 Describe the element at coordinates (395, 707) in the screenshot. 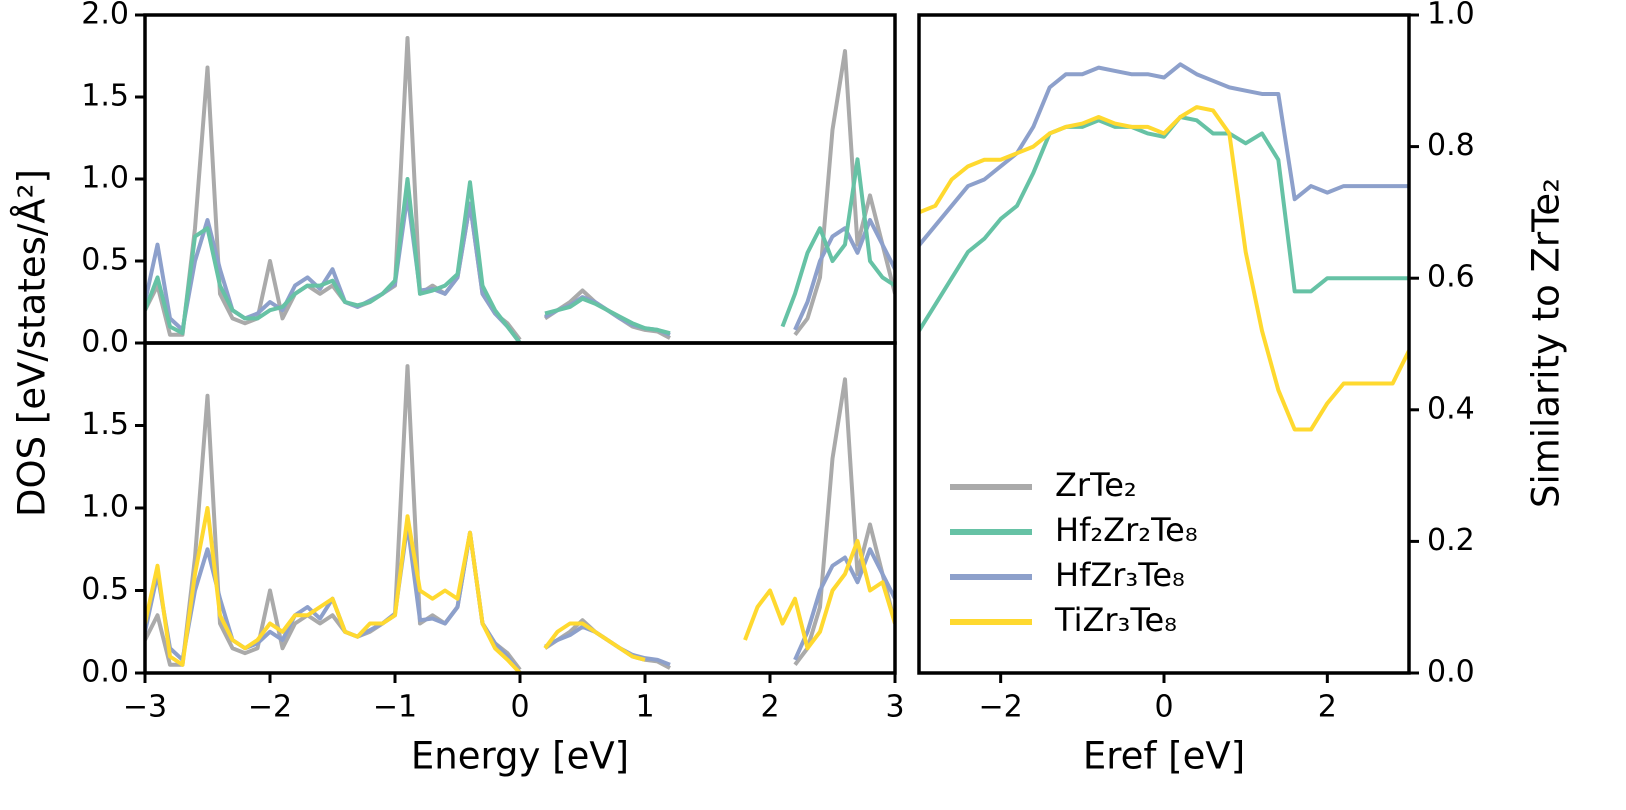

I see `x-tick-label: −1` at that location.